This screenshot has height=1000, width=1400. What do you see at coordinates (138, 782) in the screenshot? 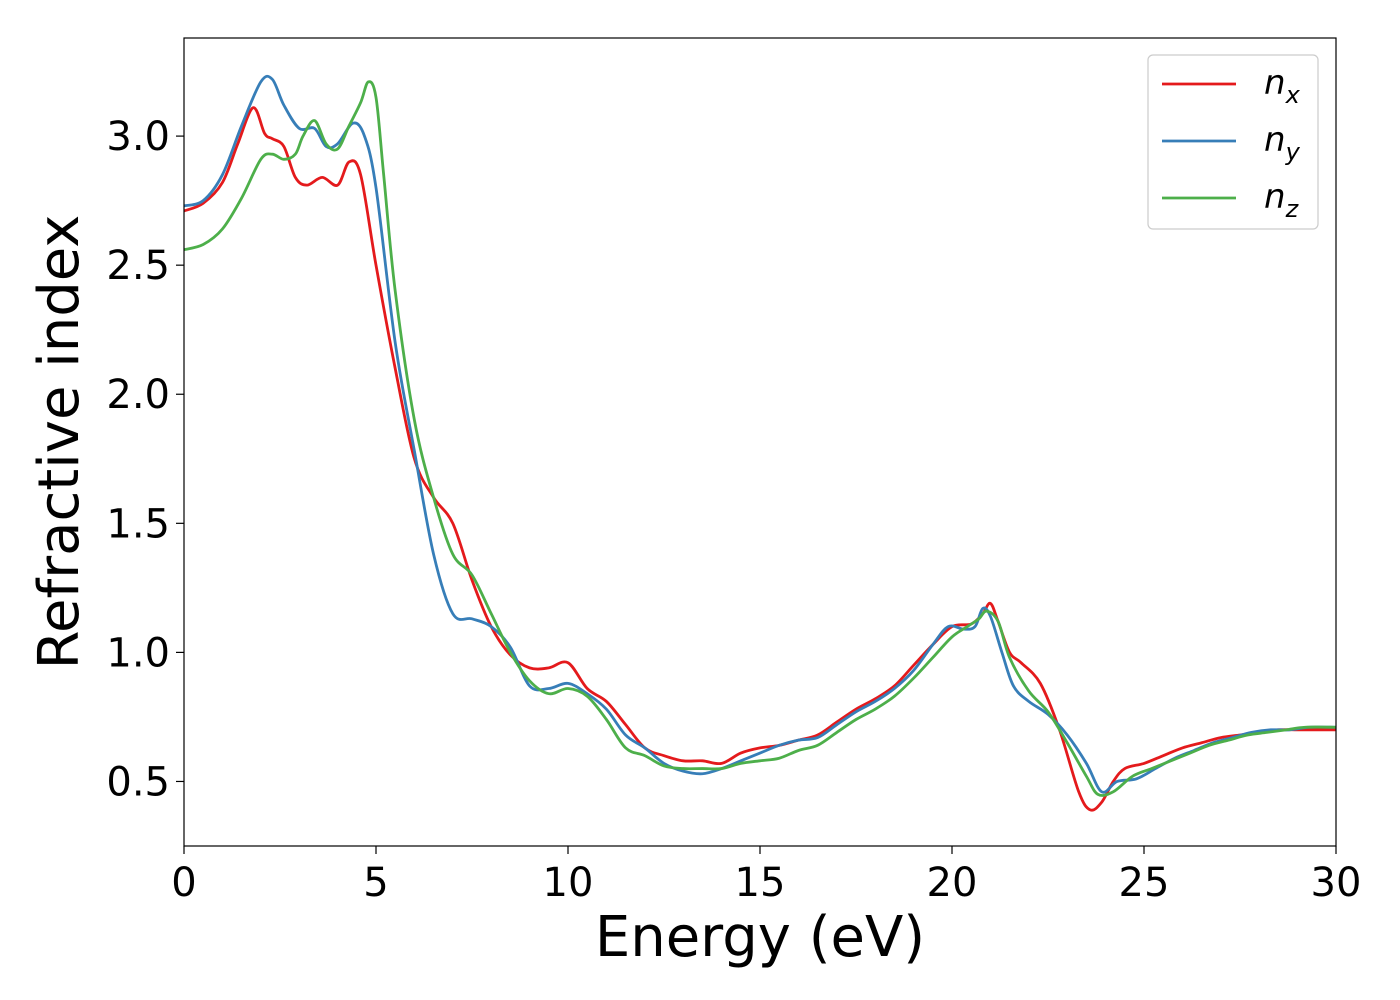
I see `y-tick-label: 0.5` at bounding box center [138, 782].